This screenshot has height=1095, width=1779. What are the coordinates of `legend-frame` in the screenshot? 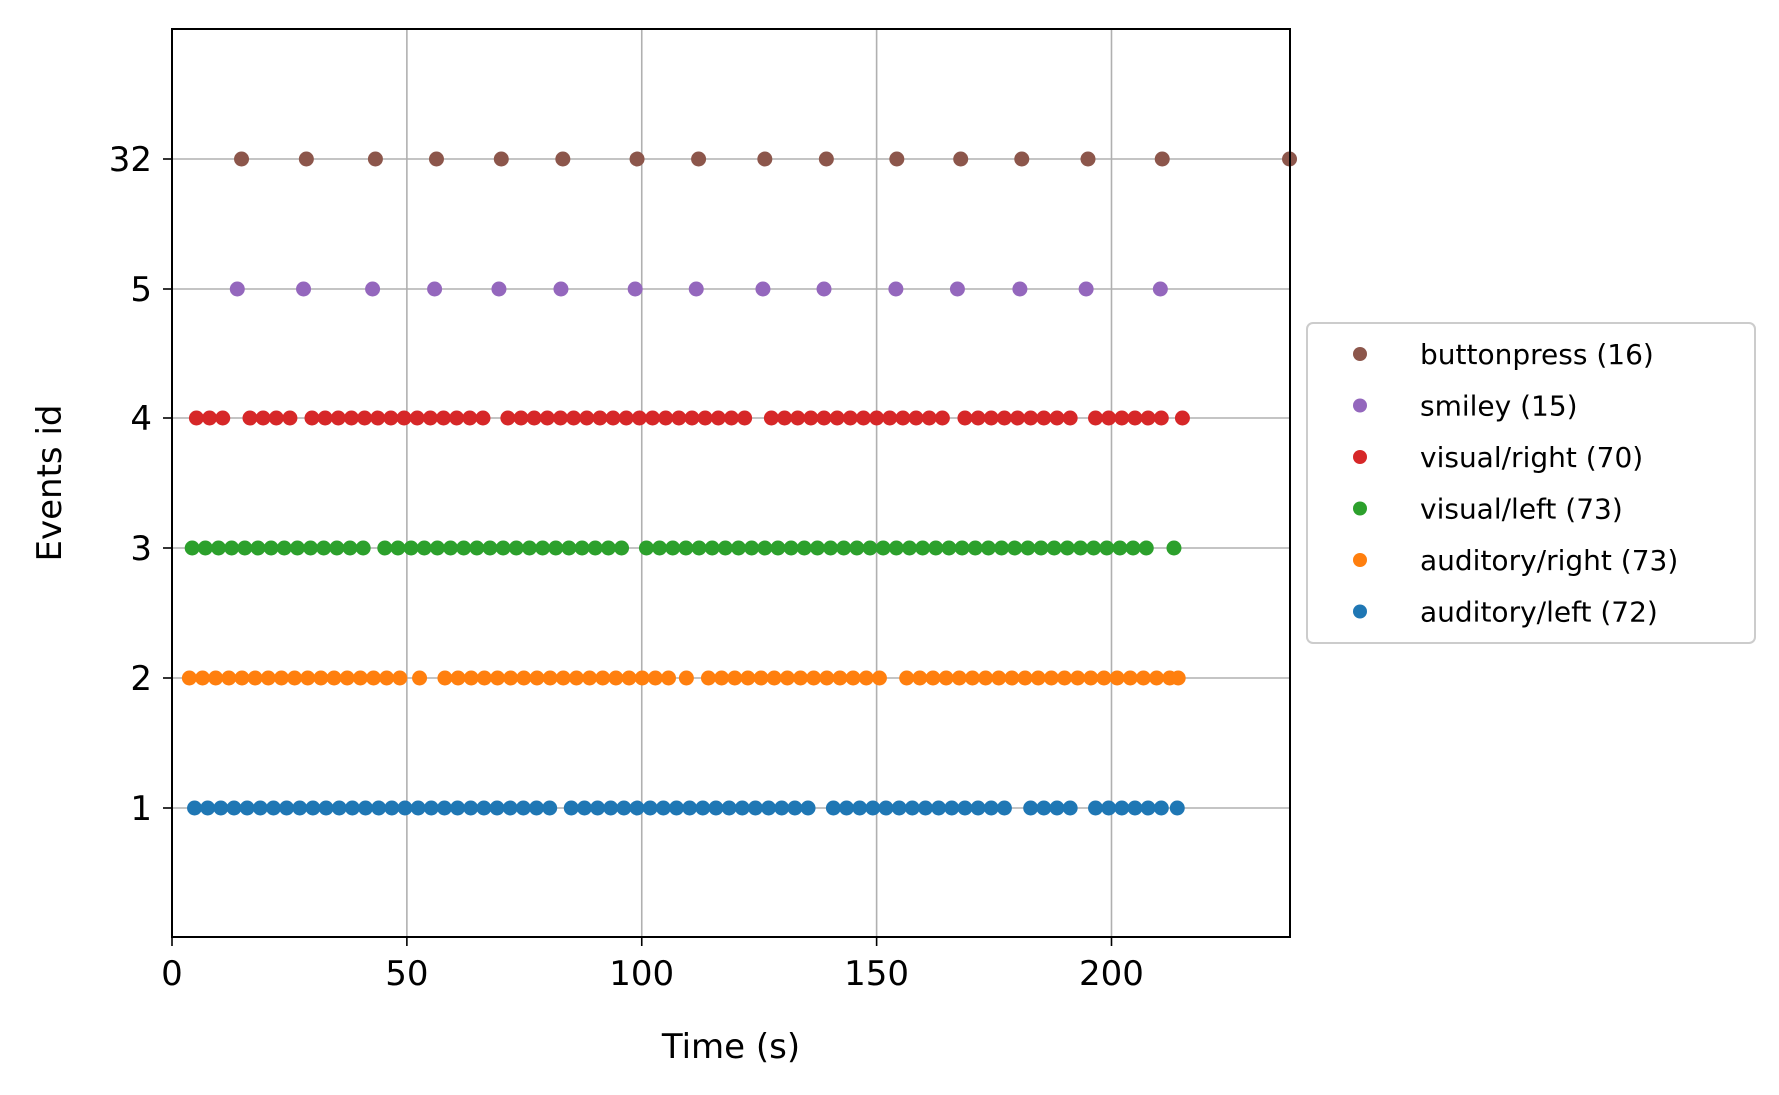 It's located at (1531, 483).